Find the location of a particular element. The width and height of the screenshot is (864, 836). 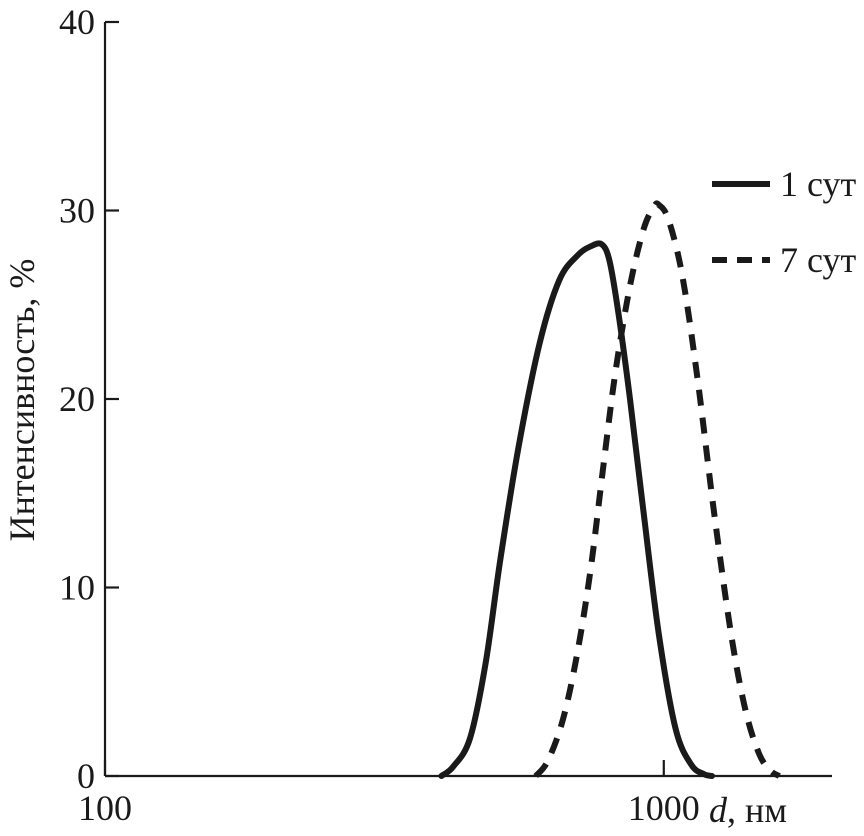

legend-label-1: 1 сут is located at coordinates (818, 184).